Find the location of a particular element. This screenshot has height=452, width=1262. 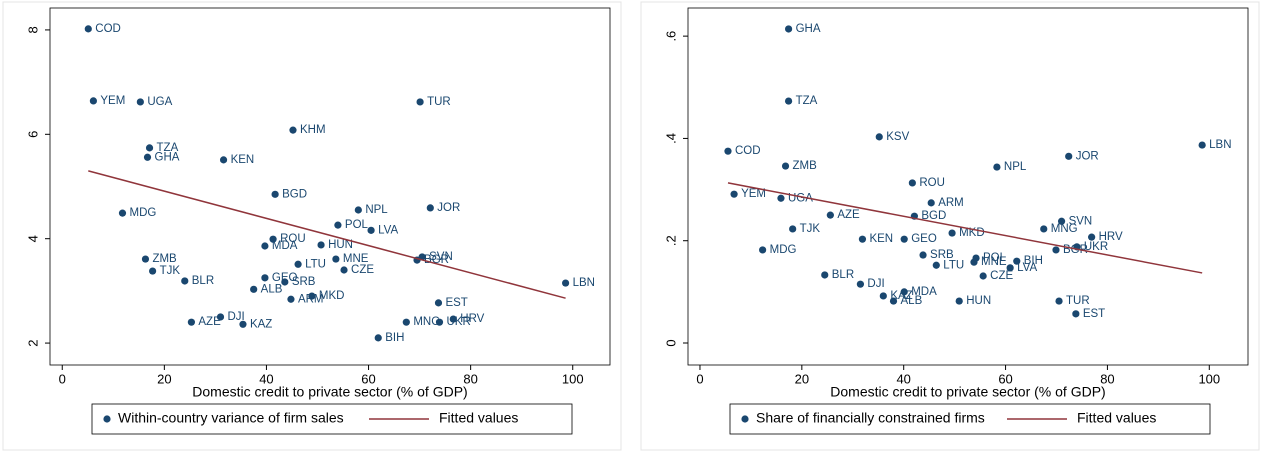

point-label: NPL is located at coordinates (1015, 167).